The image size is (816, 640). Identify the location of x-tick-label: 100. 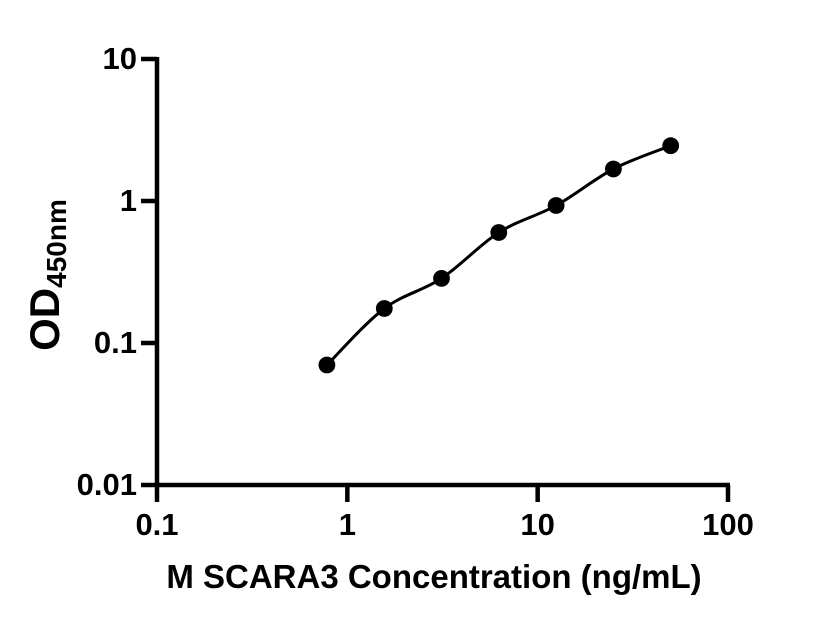
(728, 524).